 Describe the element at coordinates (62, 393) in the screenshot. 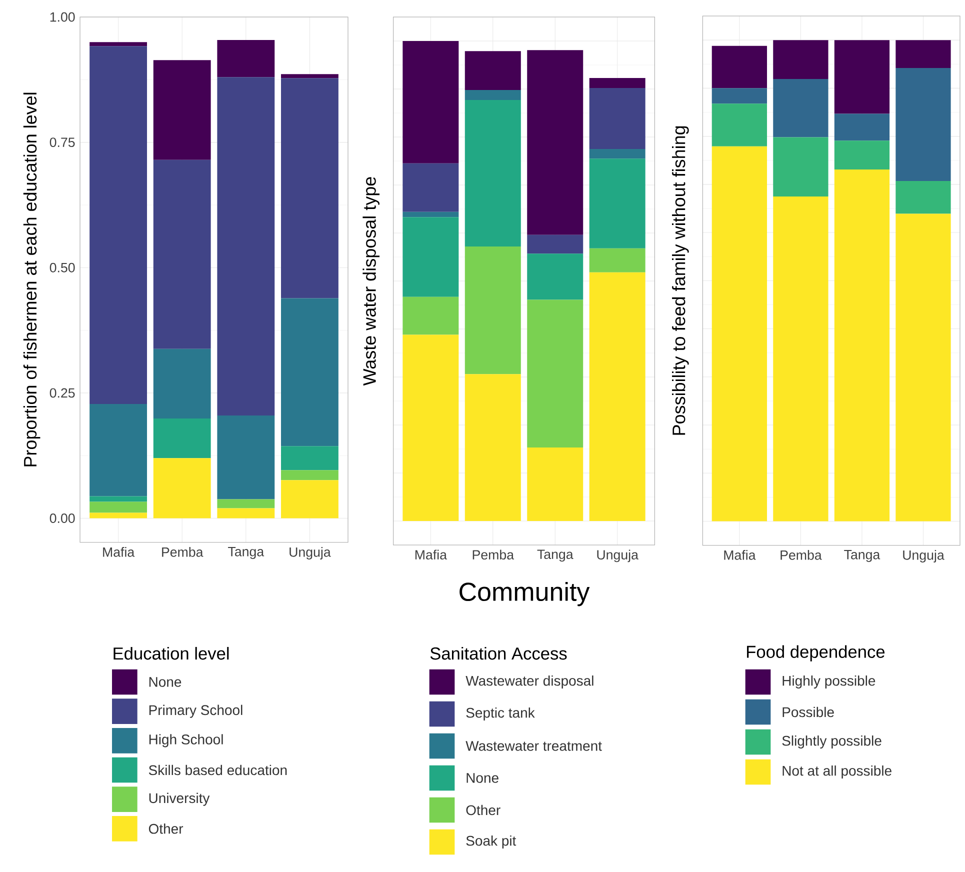

I see `y-tick-label: 0.25` at that location.